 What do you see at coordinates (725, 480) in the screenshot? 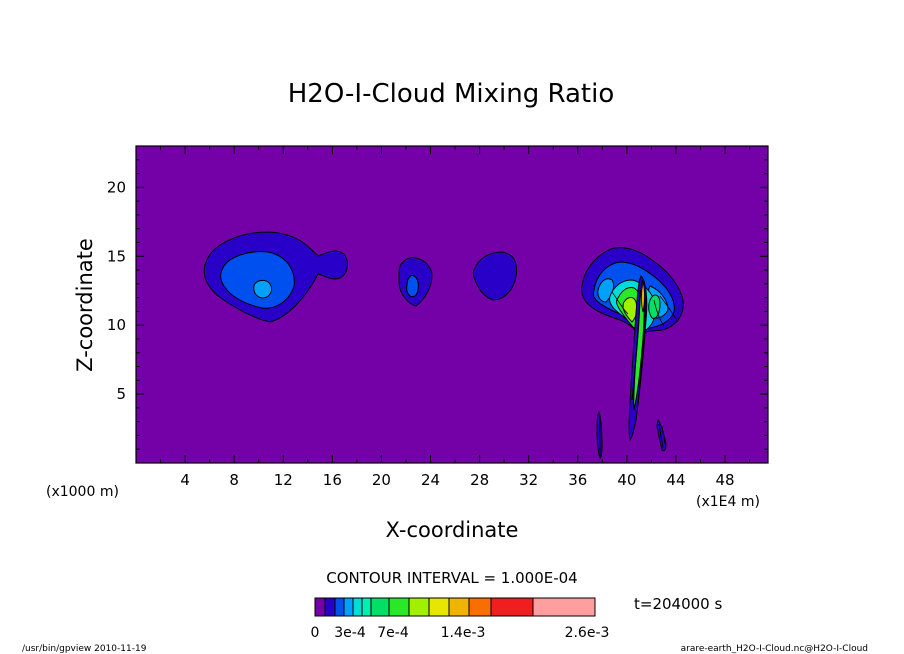
I see `x-tick-label: 48` at bounding box center [725, 480].